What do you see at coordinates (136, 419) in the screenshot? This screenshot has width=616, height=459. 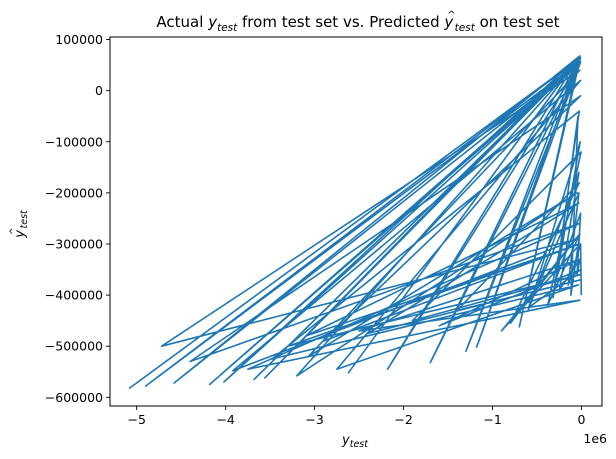 I see `x-tick-label: −5` at bounding box center [136, 419].